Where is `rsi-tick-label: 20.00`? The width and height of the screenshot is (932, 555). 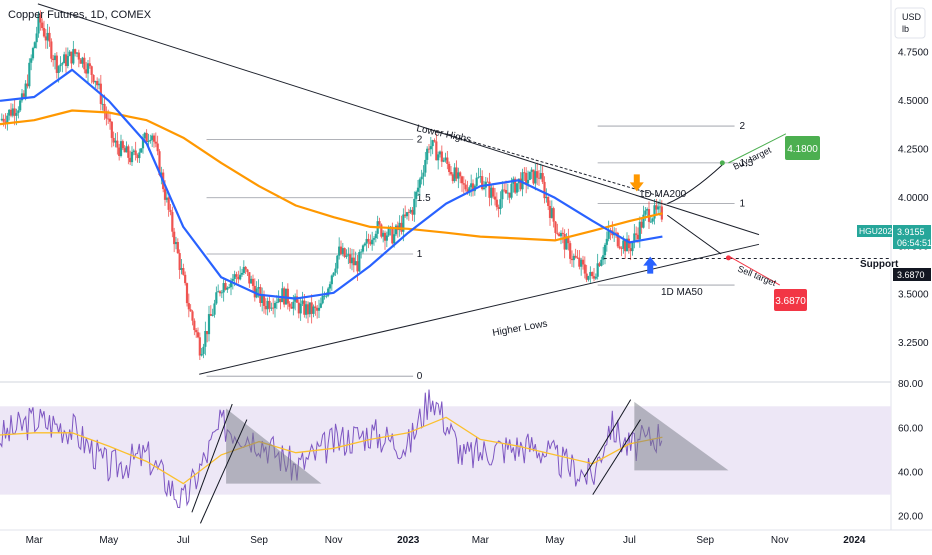
rsi-tick-label: 20.00 is located at coordinates (910, 517).